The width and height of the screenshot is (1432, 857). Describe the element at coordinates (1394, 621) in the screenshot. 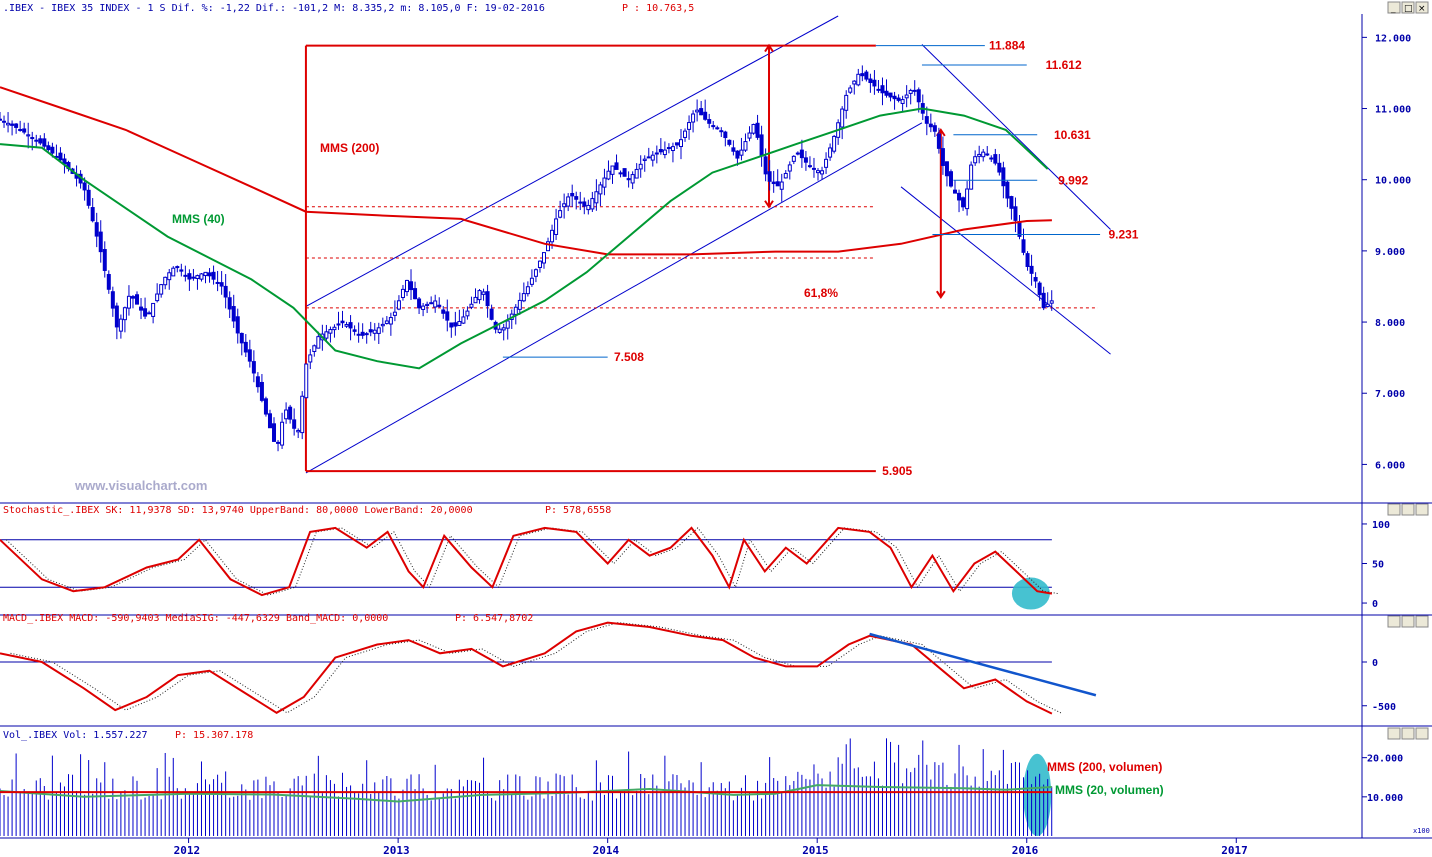

I see `macd-minimize-button` at that location.